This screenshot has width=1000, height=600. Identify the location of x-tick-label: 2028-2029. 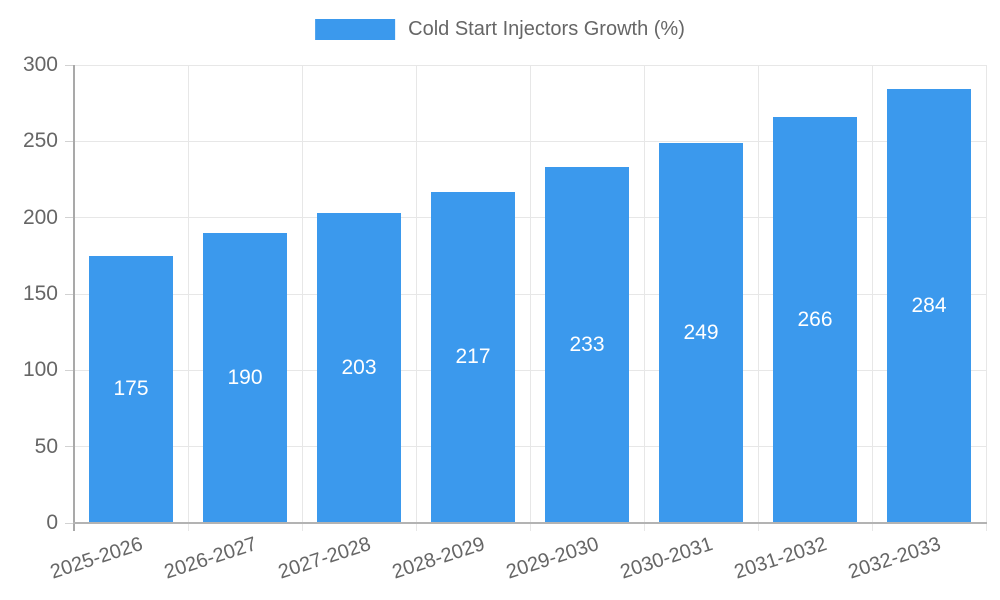
(439, 558).